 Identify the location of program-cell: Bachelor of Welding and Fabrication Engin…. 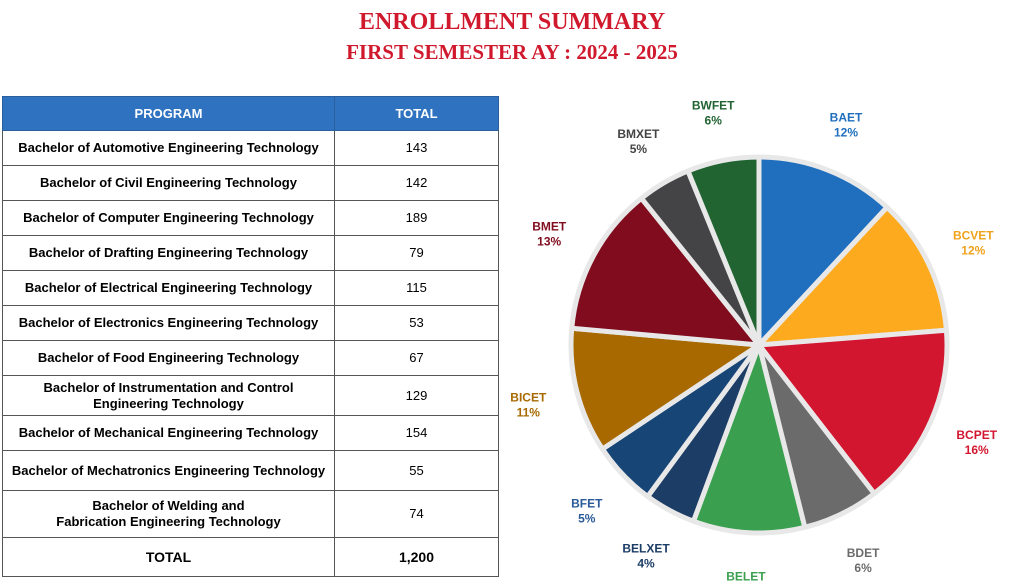
(168, 514).